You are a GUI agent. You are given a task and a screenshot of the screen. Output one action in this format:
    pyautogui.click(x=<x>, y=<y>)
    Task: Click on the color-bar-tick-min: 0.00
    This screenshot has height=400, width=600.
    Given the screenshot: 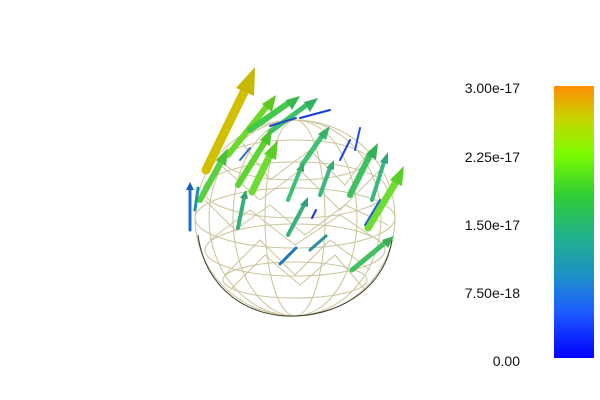 What is the action you would take?
    pyautogui.click(x=506, y=361)
    